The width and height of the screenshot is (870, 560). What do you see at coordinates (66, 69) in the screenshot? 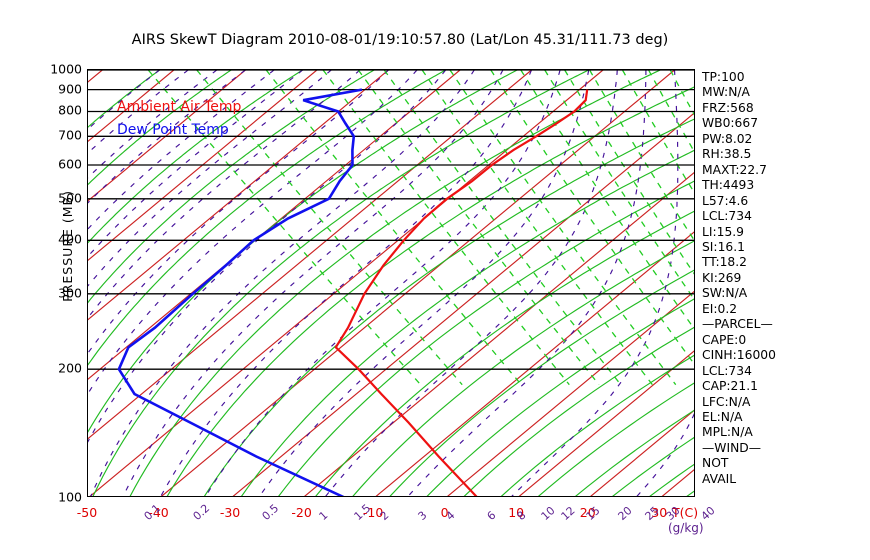
I see `pressure-tick-1000: 1000` at bounding box center [66, 69].